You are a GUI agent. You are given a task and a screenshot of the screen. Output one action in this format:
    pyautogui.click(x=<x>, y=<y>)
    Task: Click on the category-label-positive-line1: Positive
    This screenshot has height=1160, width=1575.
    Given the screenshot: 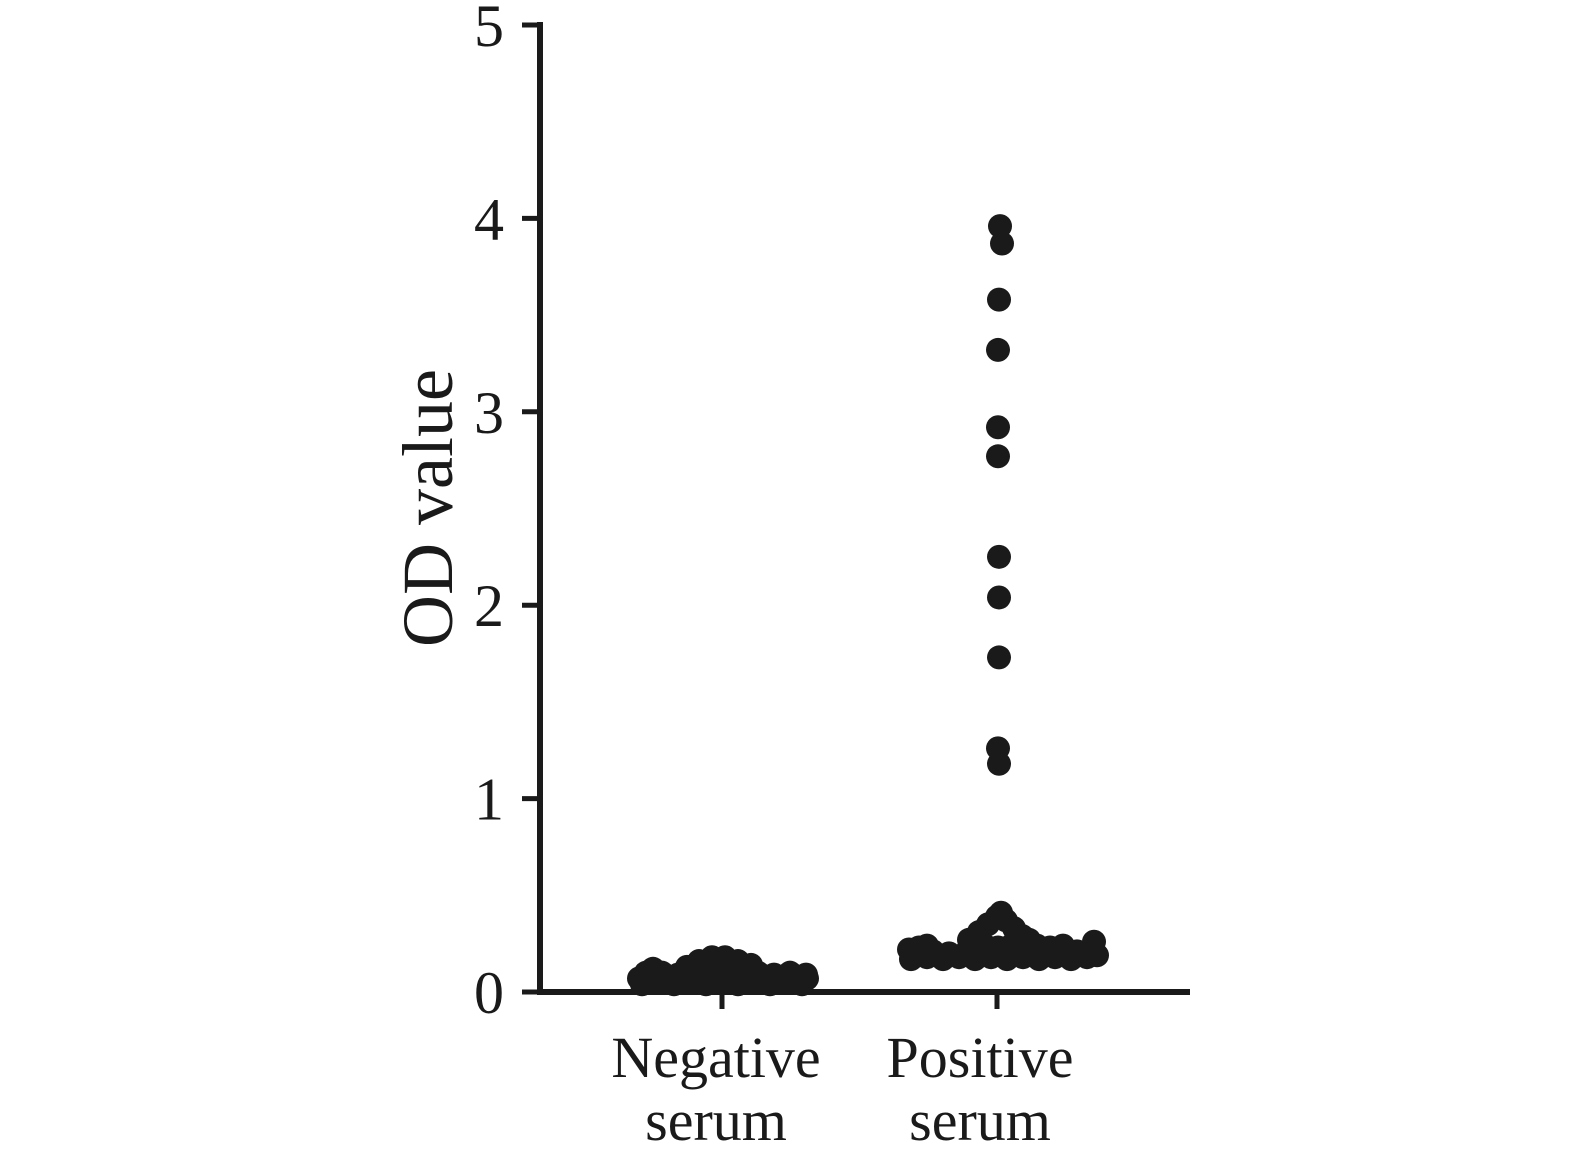 What is the action you would take?
    pyautogui.click(x=980, y=1057)
    